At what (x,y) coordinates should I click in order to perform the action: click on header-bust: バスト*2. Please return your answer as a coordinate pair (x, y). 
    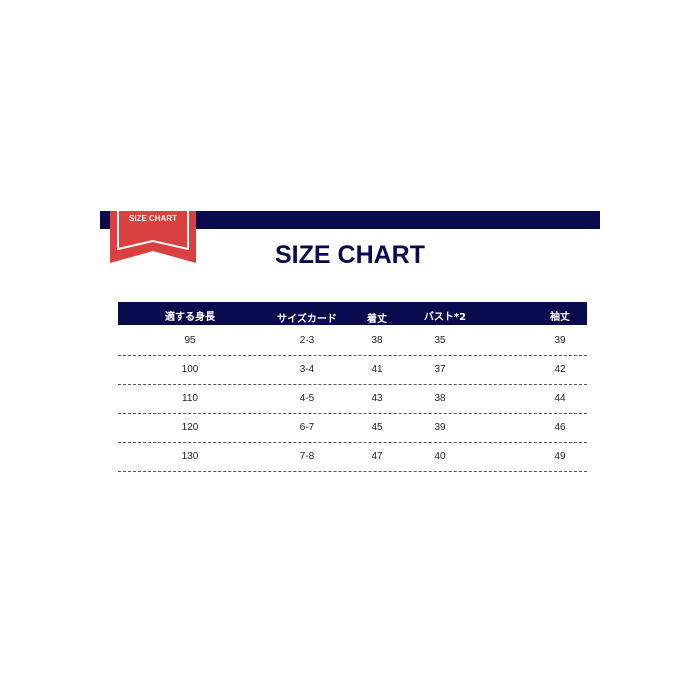
    Looking at the image, I should click on (445, 317).